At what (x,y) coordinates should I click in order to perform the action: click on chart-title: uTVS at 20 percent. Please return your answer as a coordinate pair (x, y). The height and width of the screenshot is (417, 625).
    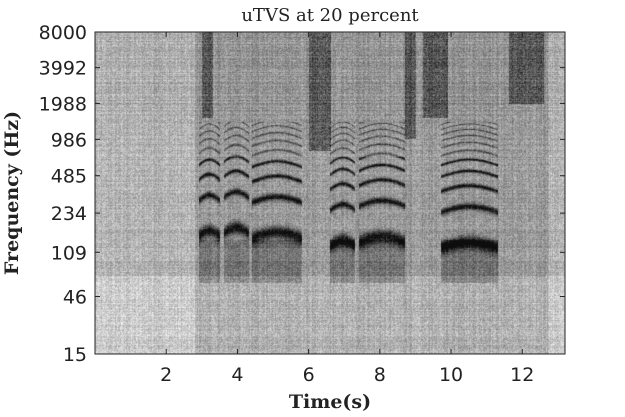
    Looking at the image, I should click on (330, 15).